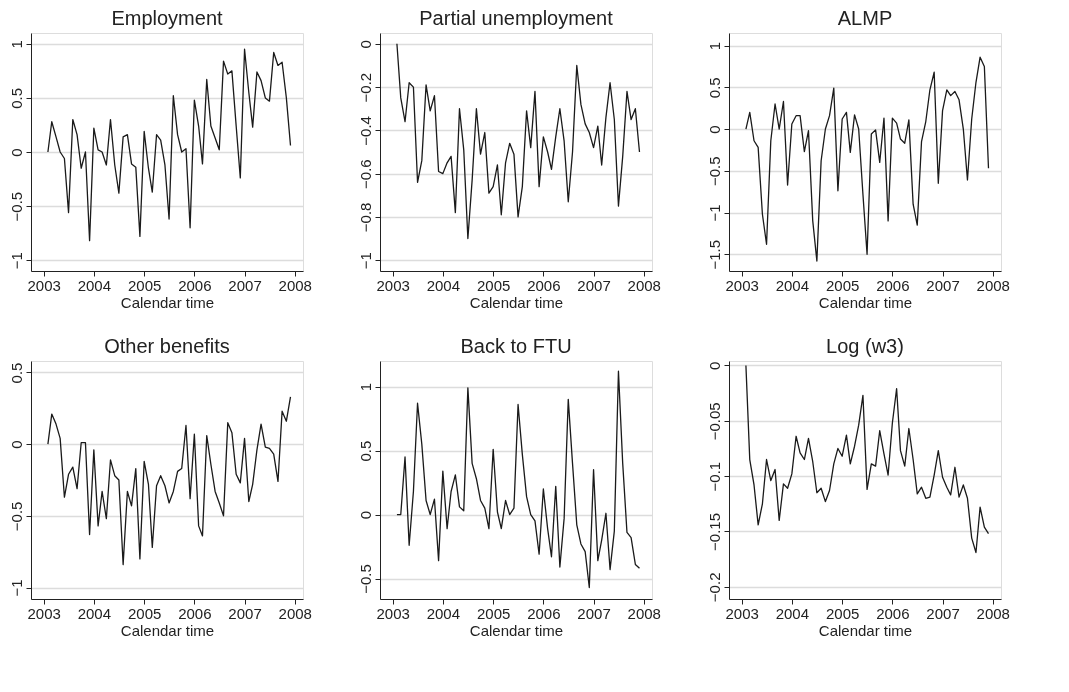 The width and height of the screenshot is (1069, 692). What do you see at coordinates (365, 131) in the screenshot?
I see `y-tick-label: −0.4` at bounding box center [365, 131].